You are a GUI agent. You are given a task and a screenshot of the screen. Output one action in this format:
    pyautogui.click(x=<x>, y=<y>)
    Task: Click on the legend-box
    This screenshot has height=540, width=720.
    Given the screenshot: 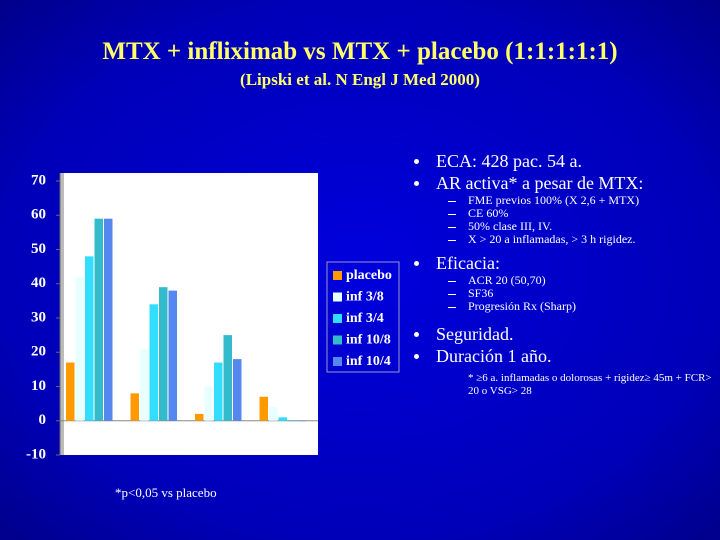 What is the action you would take?
    pyautogui.click(x=363, y=317)
    